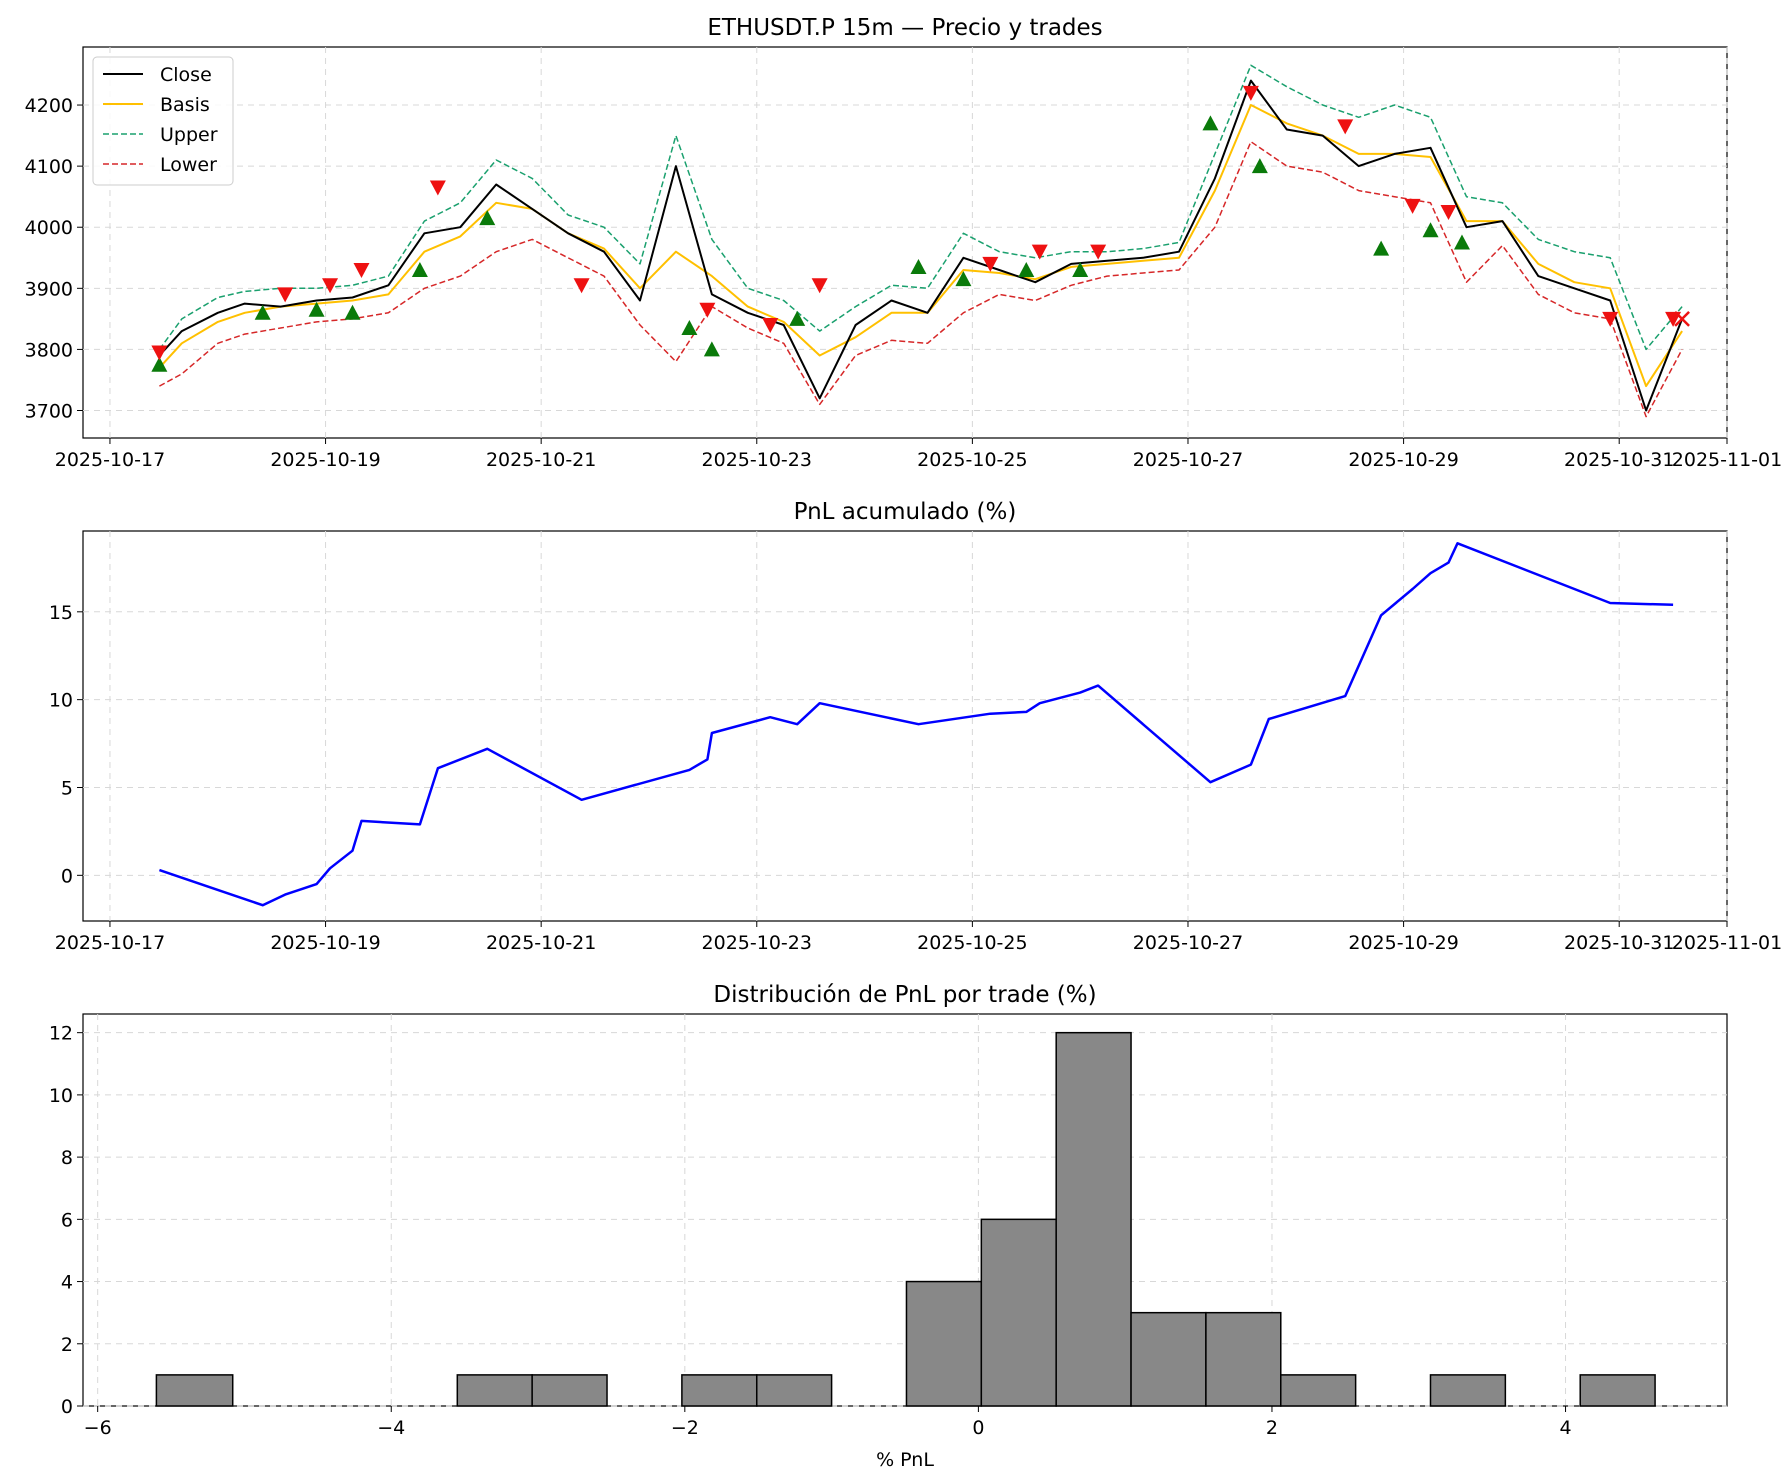 The width and height of the screenshot is (1783, 1481). Describe the element at coordinates (905, 512) in the screenshot. I see `chart-title: PnL acumulado (%)` at that location.